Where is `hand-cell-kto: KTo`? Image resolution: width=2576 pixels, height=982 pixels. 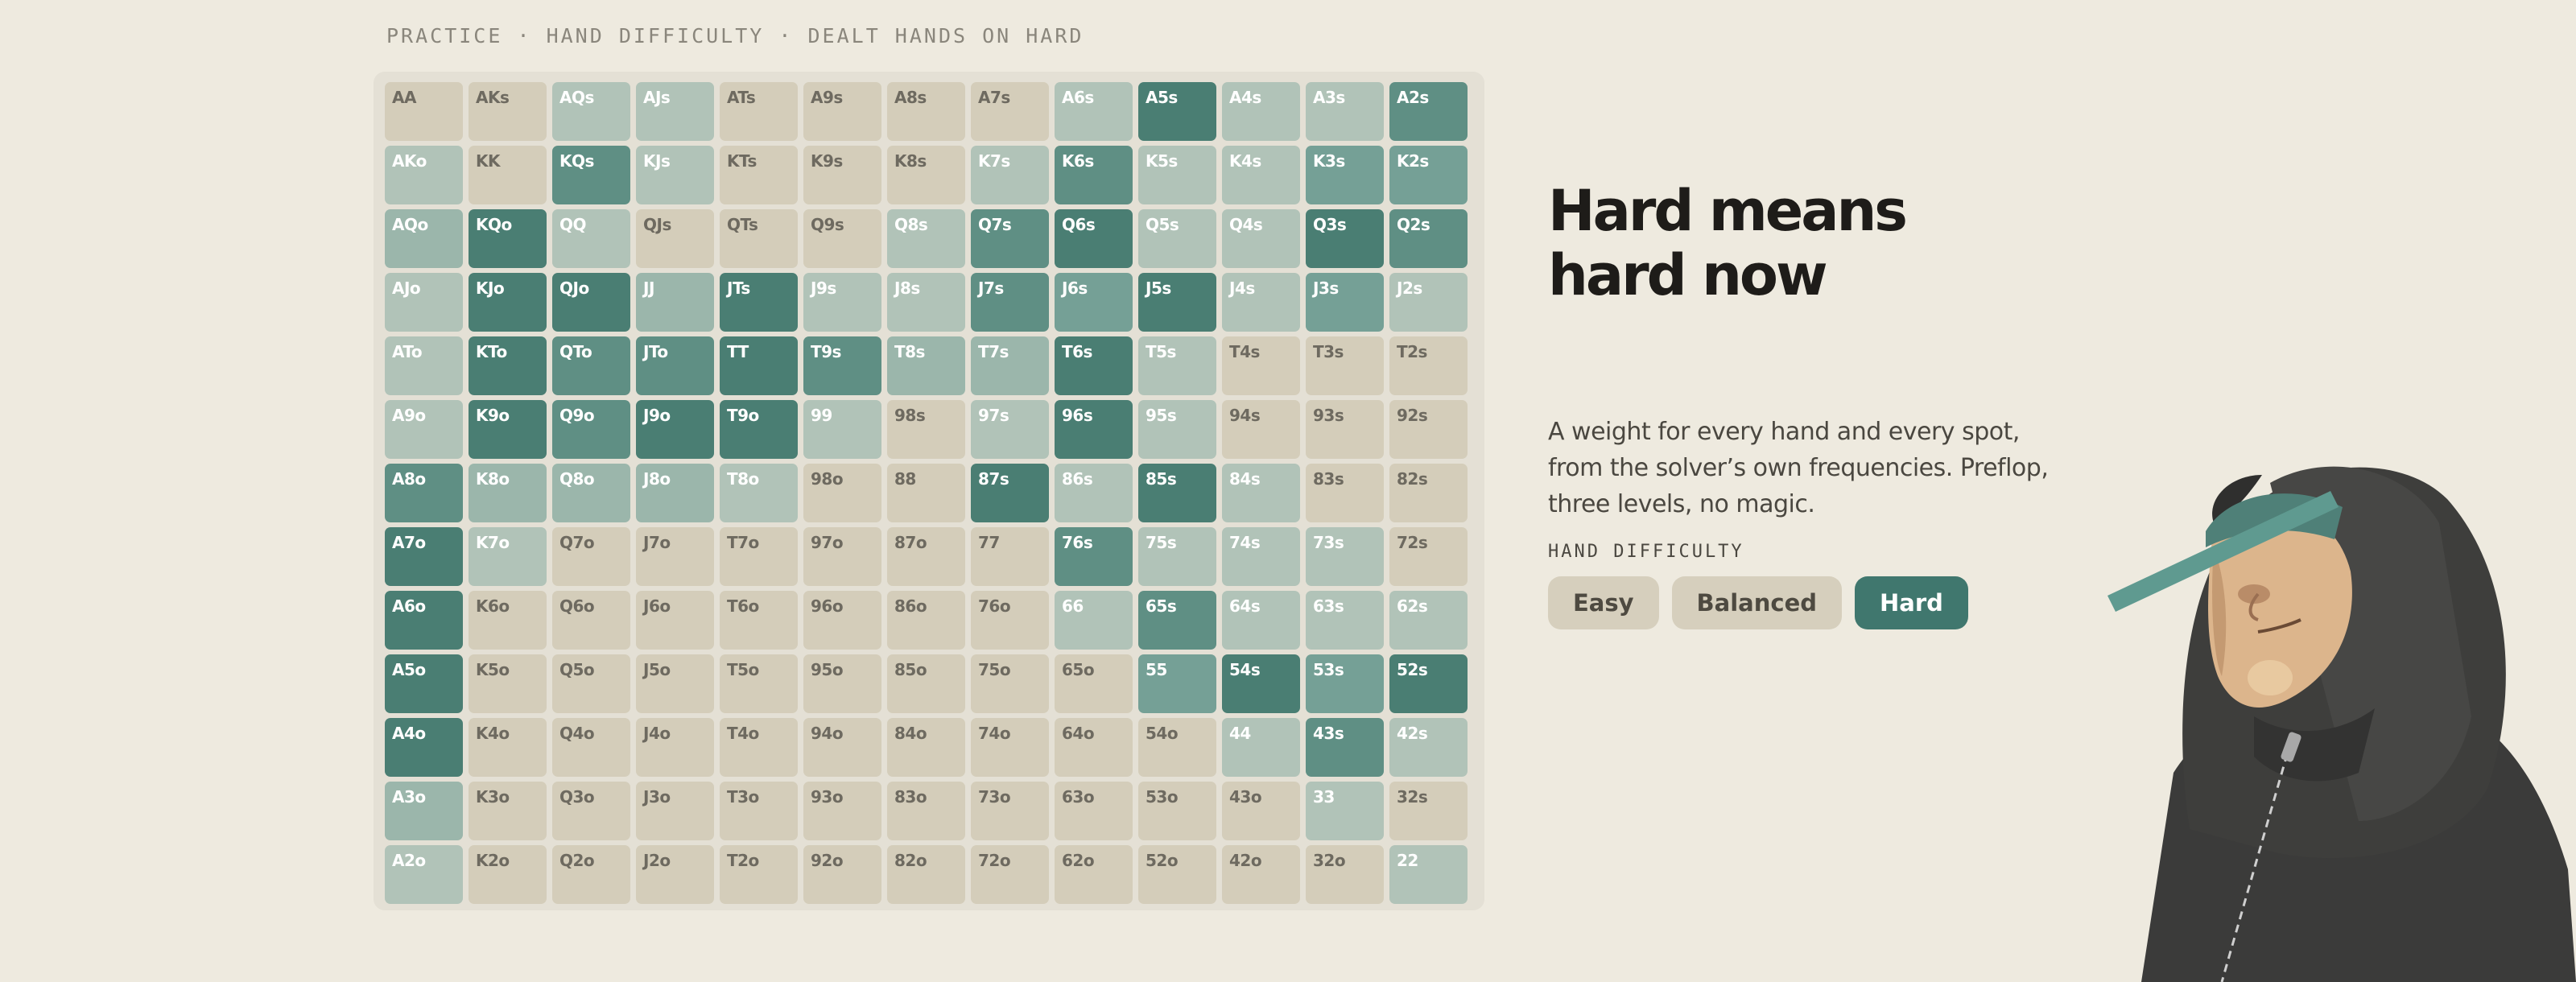
hand-cell-kto: KTo is located at coordinates (508, 365).